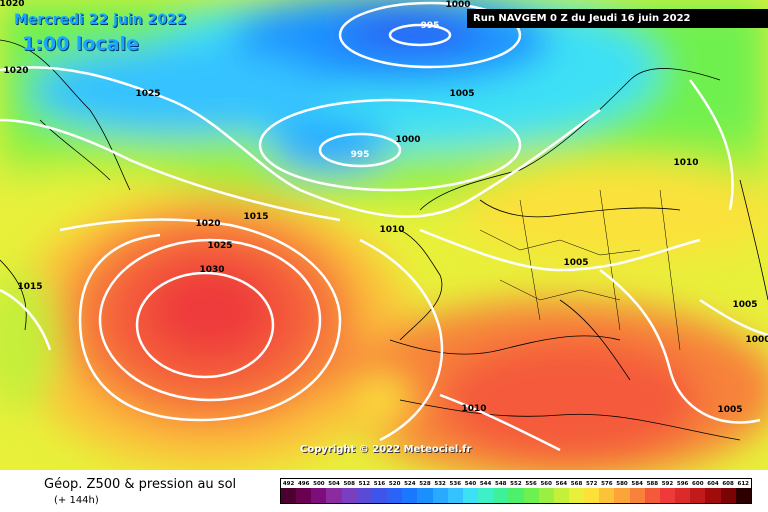 The image size is (768, 512). I want to click on scale-label: 548, so click(501, 484).